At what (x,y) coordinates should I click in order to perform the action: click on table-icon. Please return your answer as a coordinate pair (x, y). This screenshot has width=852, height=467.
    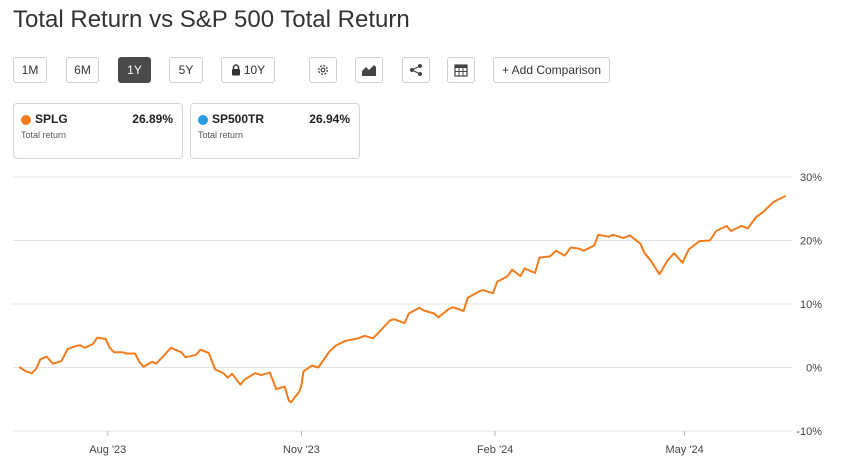
    Looking at the image, I should click on (461, 70).